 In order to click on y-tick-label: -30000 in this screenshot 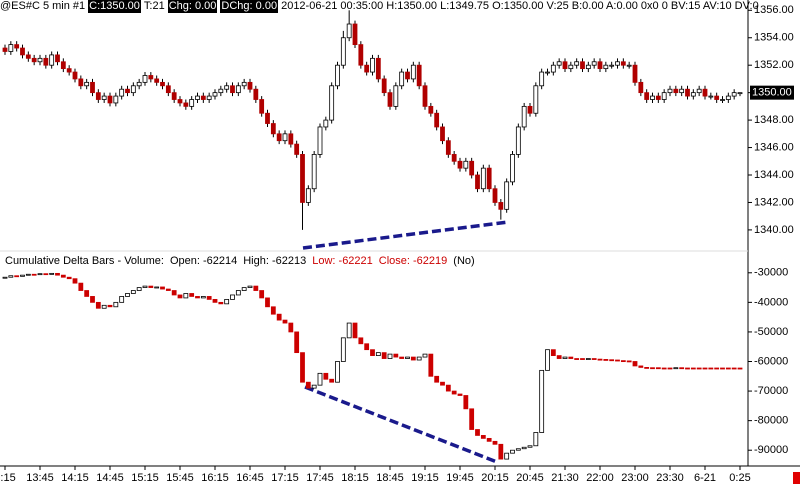, I will do `click(771, 273)`.